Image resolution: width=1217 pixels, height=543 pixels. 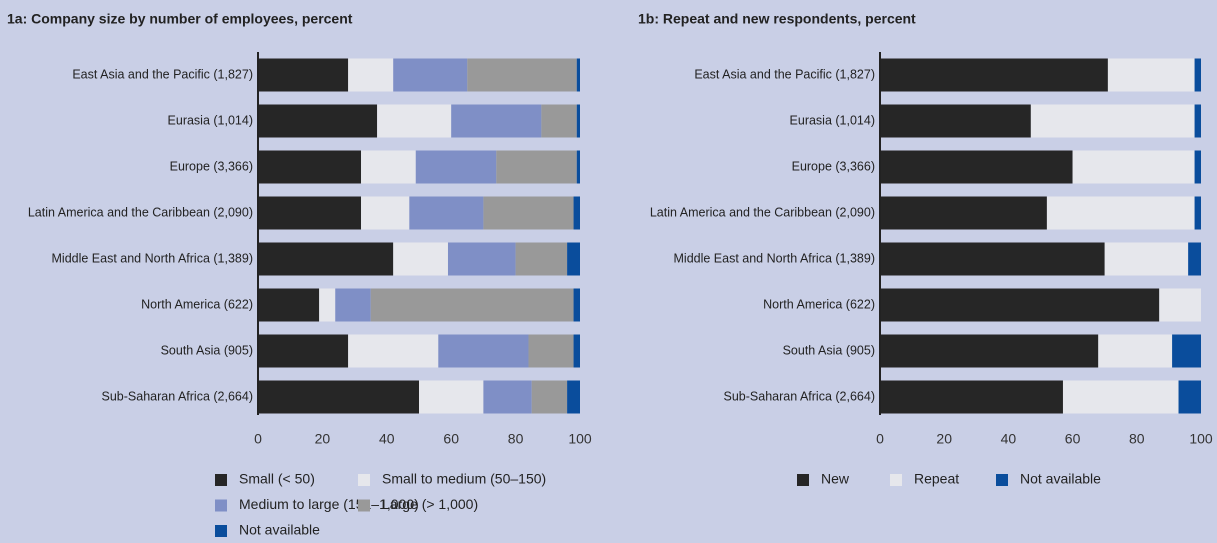 I want to click on legend-label: Small (< 50), so click(x=277, y=479).